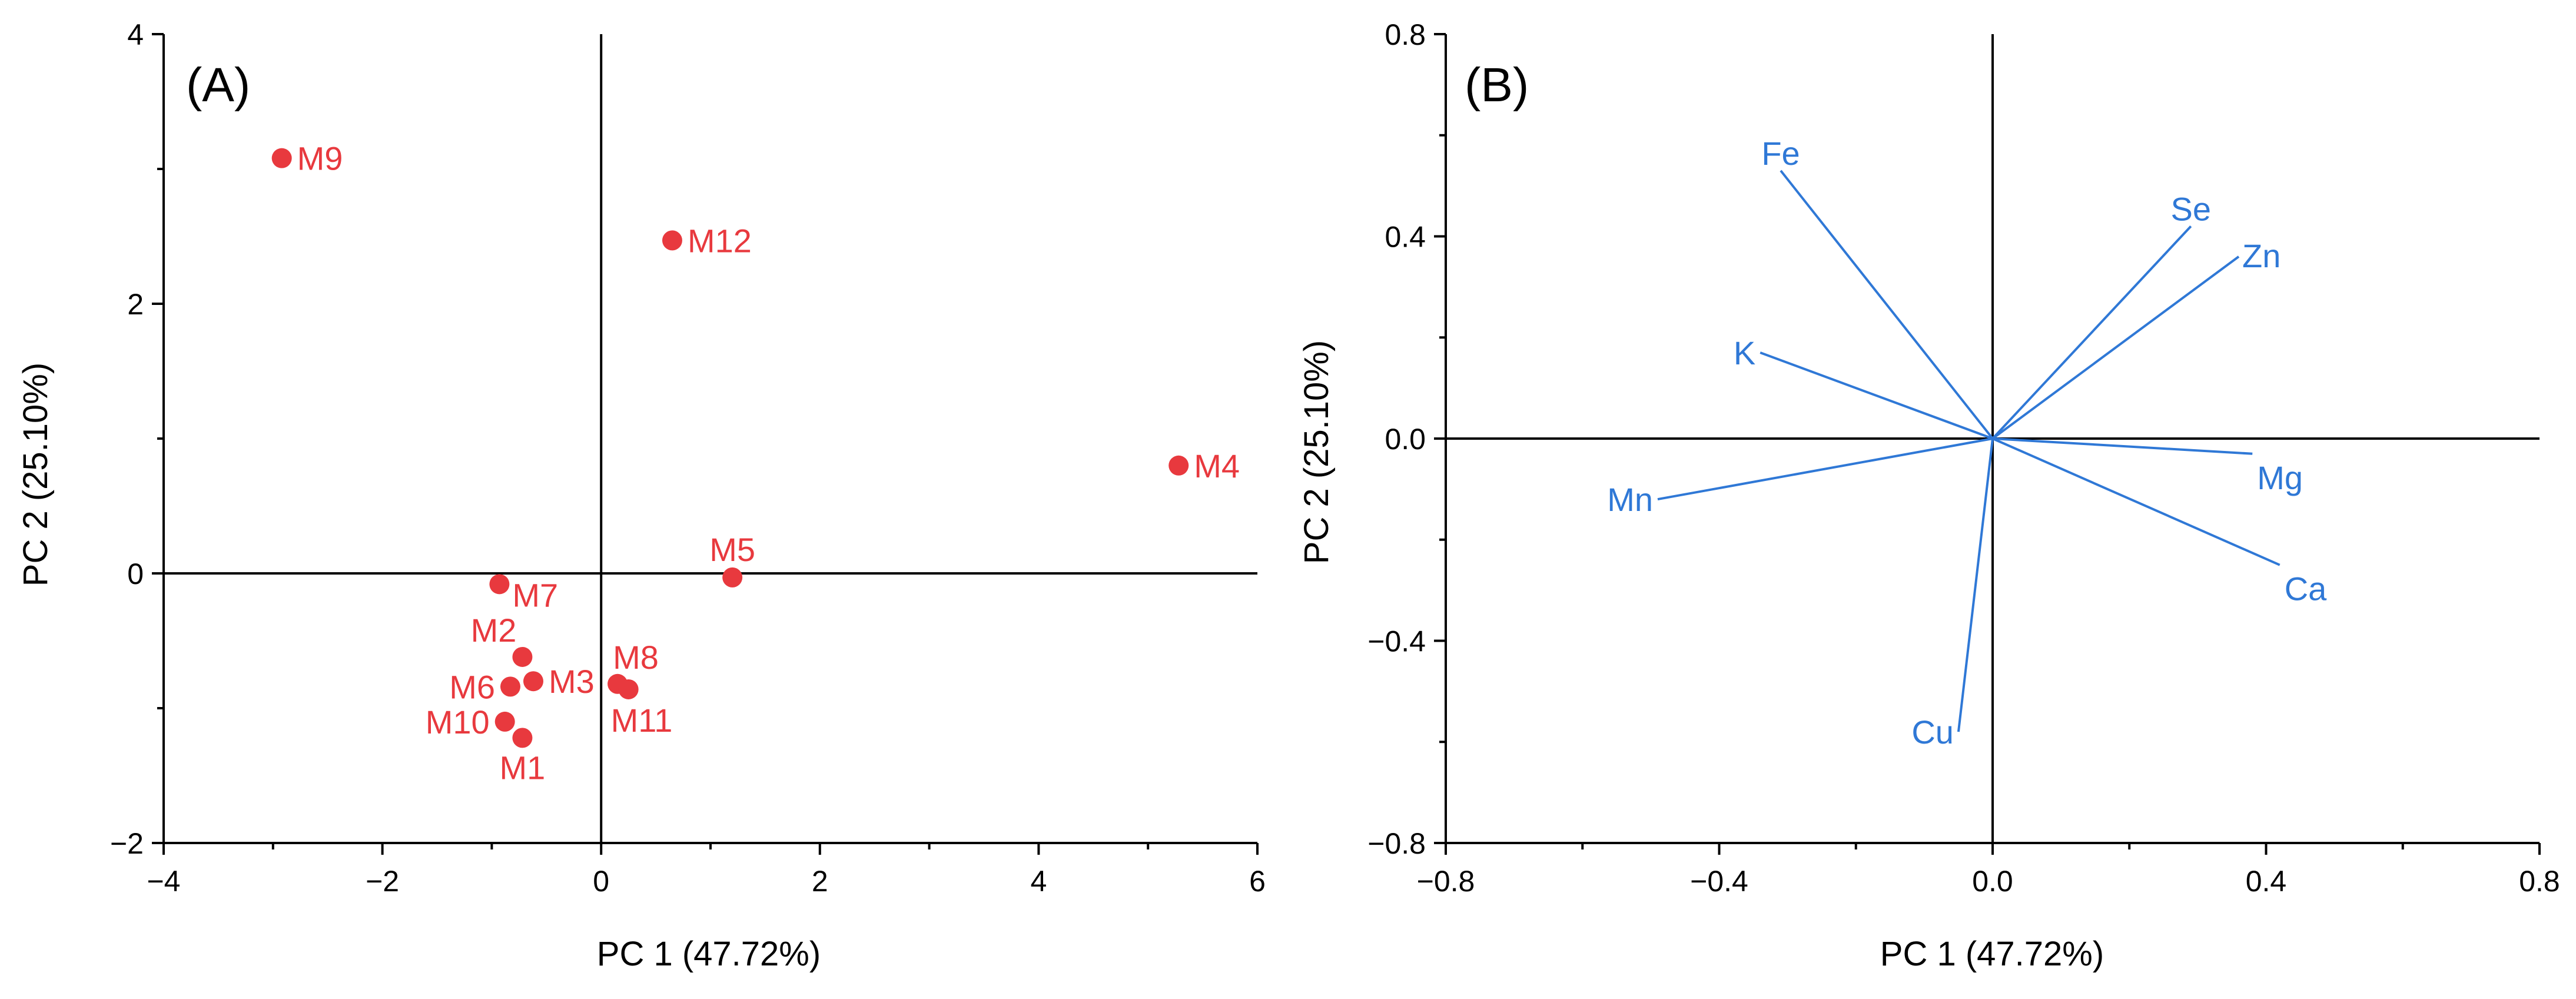  What do you see at coordinates (601, 881) in the screenshot?
I see `panel-a-x-tick-label: 0` at bounding box center [601, 881].